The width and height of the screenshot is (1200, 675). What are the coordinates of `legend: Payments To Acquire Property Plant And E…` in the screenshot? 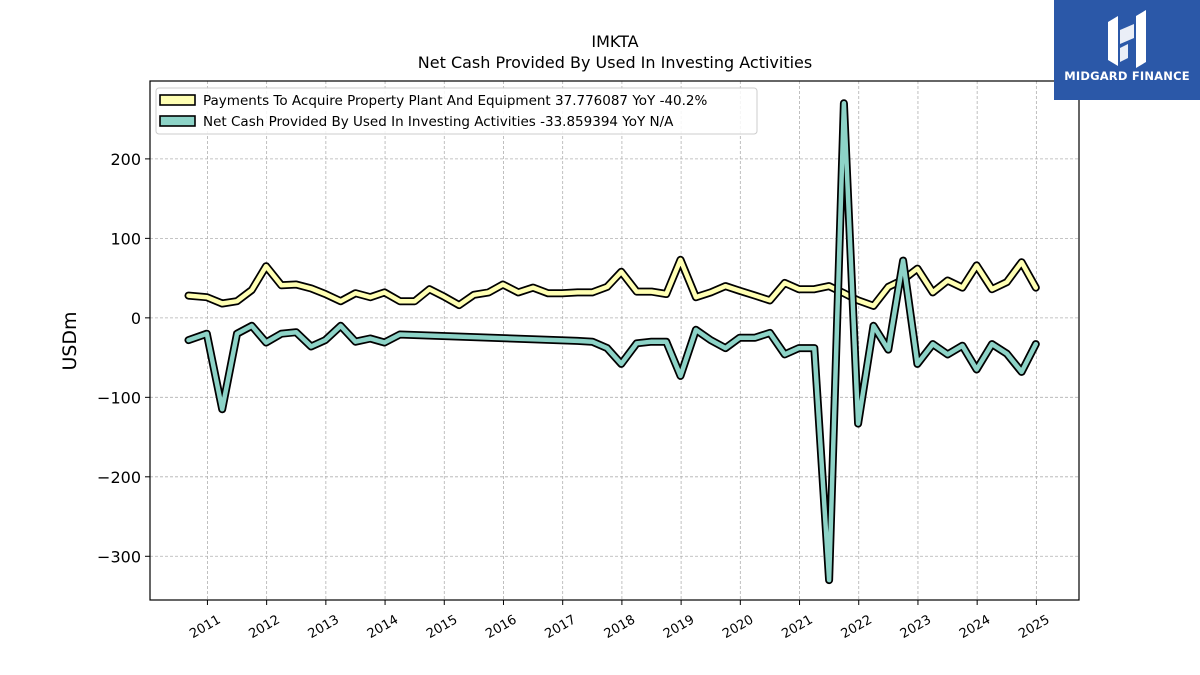 It's located at (456, 111).